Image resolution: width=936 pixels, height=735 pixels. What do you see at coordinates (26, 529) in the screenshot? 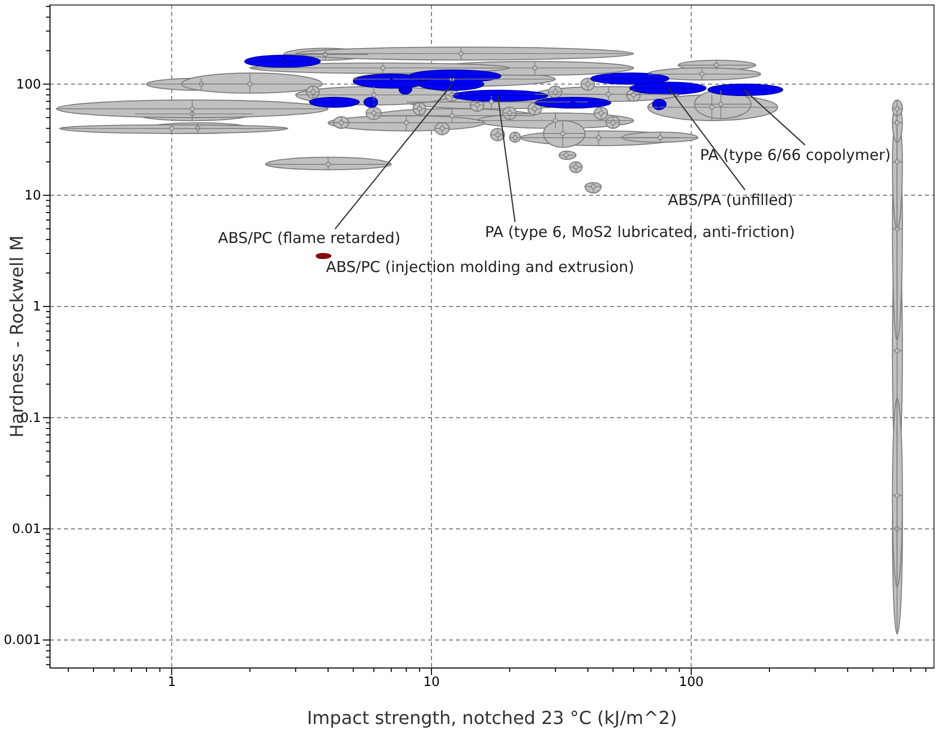
I see `y-tick-label: 0.01` at bounding box center [26, 529].